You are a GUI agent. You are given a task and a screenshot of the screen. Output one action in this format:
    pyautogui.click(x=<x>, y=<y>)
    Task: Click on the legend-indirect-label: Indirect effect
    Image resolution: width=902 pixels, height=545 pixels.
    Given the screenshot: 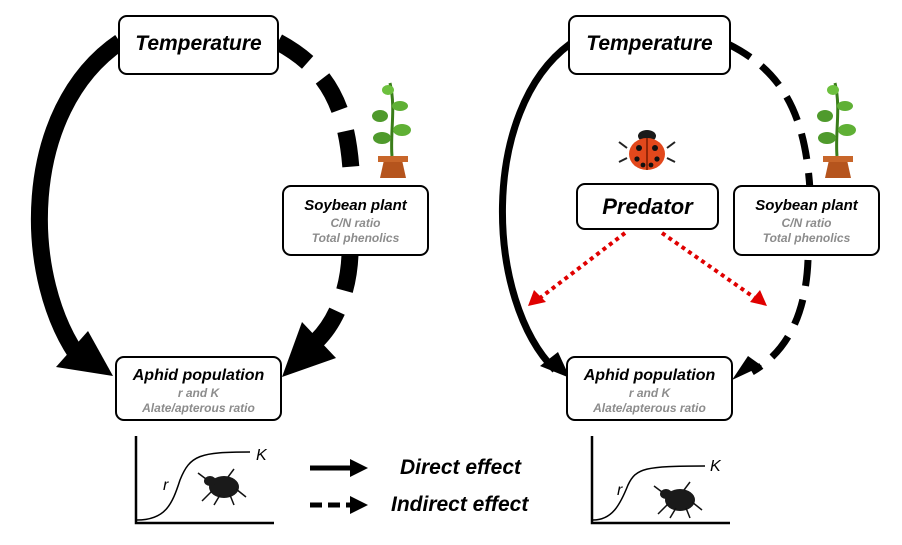 What is the action you would take?
    pyautogui.click(x=460, y=504)
    